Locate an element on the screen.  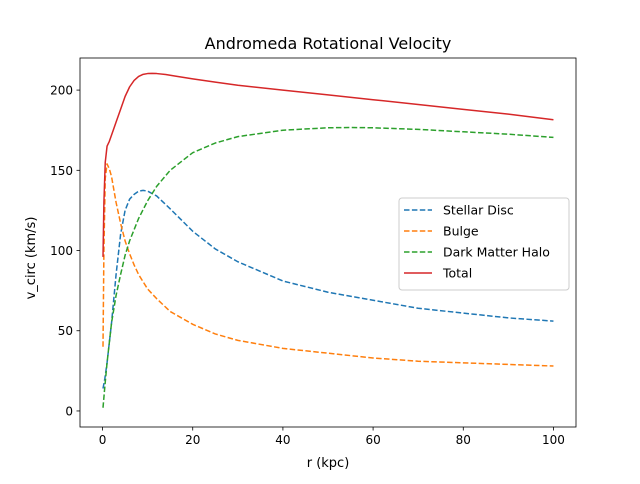
y-tick-label: 50 is located at coordinates (65, 331).